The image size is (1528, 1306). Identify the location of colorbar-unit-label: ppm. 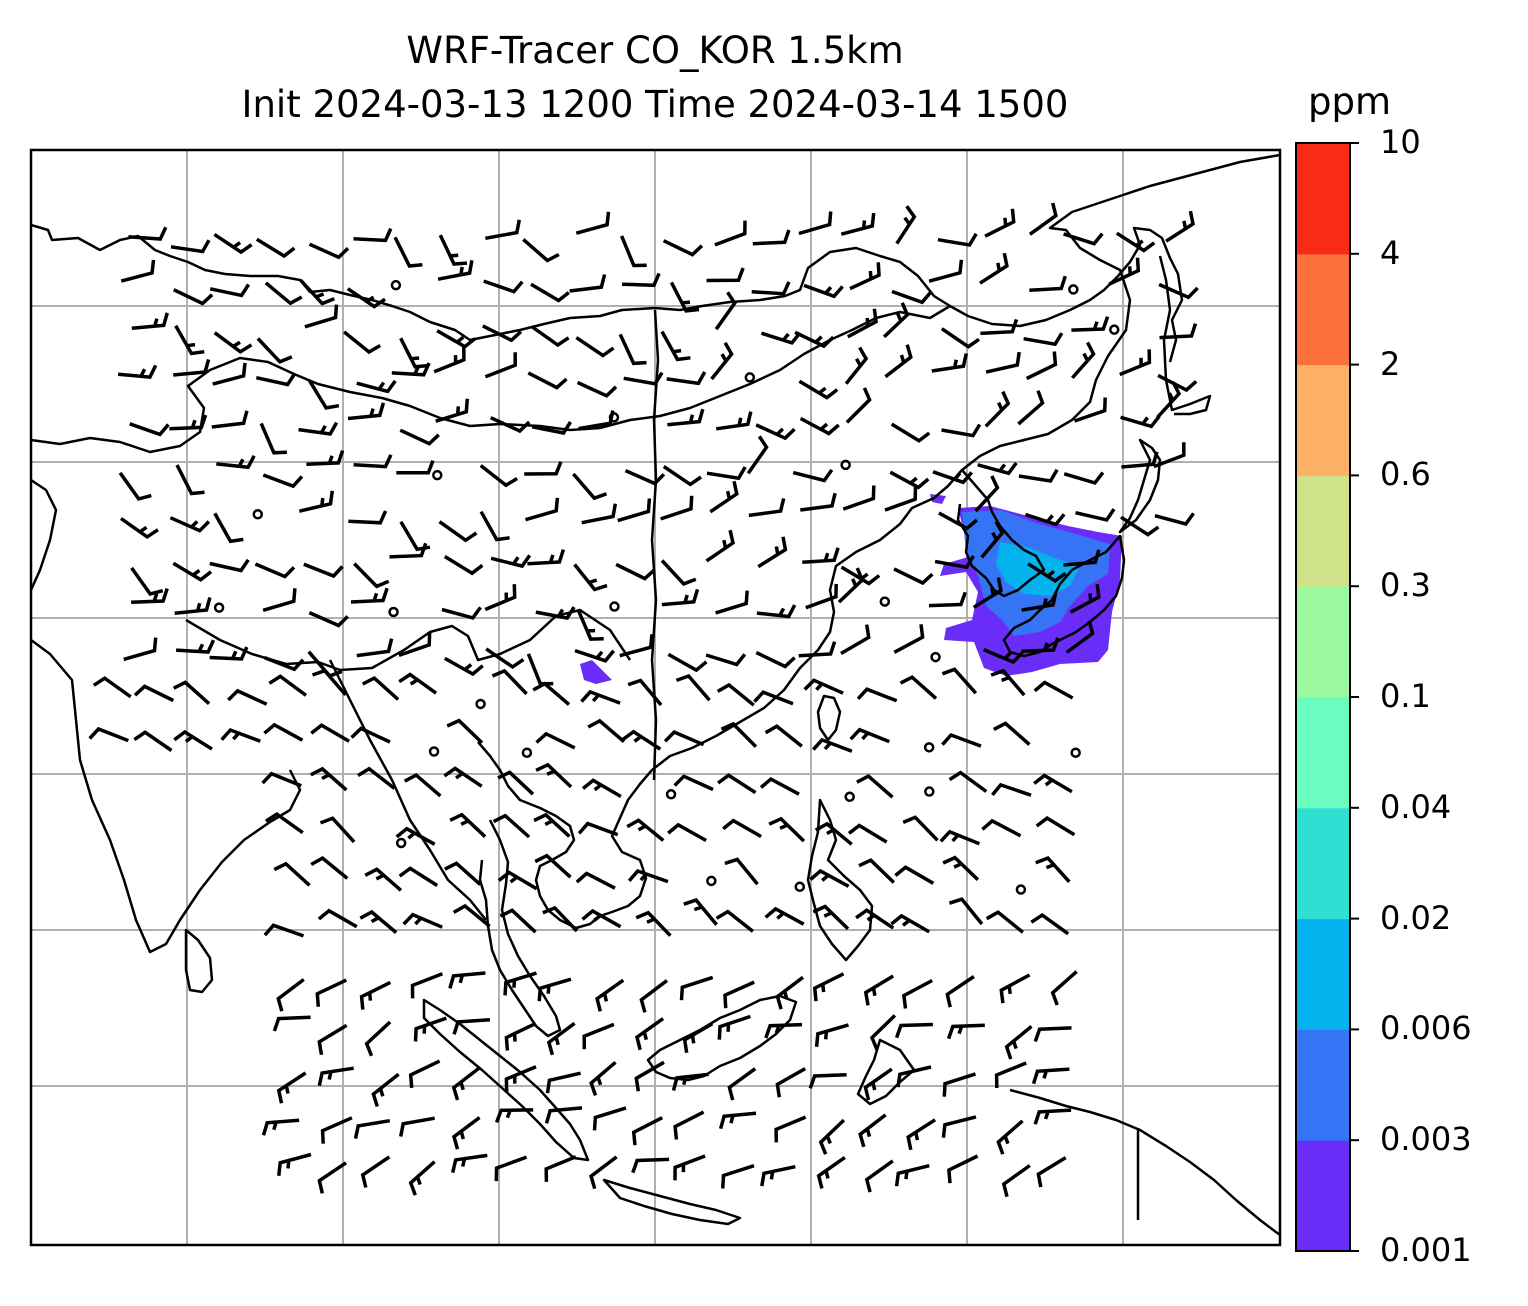
(1350, 101).